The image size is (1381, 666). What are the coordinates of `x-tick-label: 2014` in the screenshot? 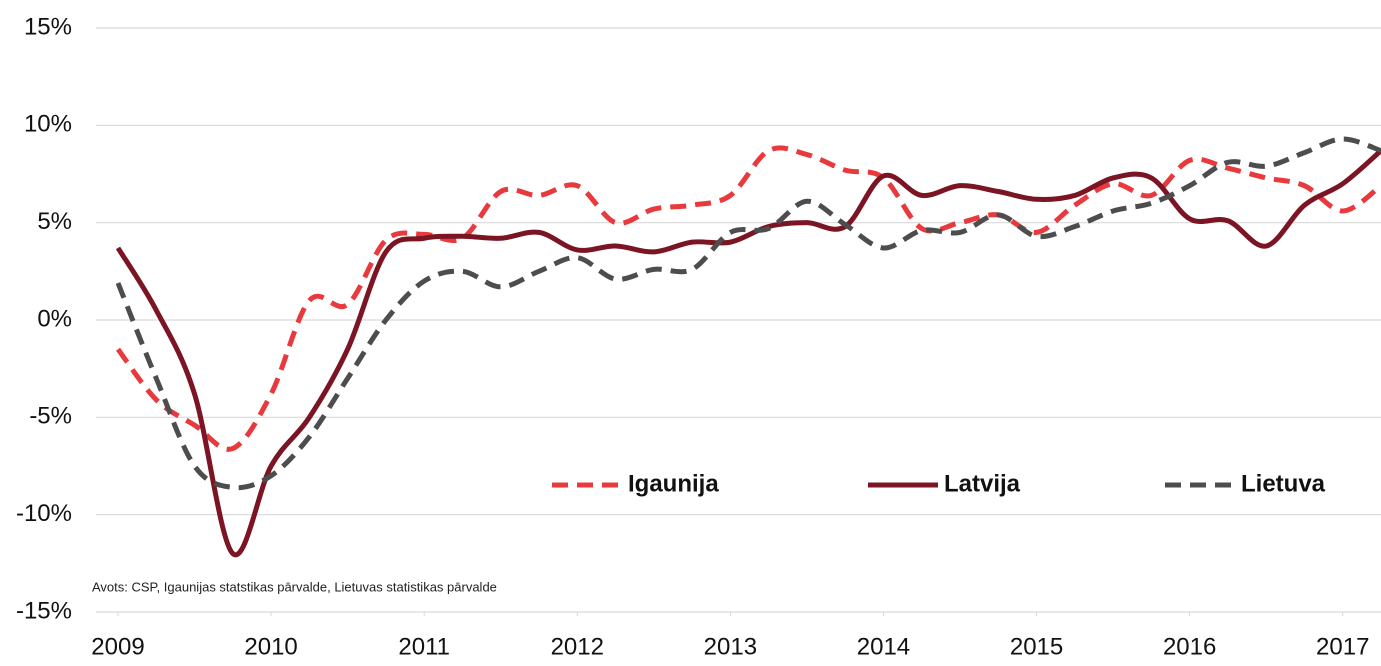 It's located at (883, 646).